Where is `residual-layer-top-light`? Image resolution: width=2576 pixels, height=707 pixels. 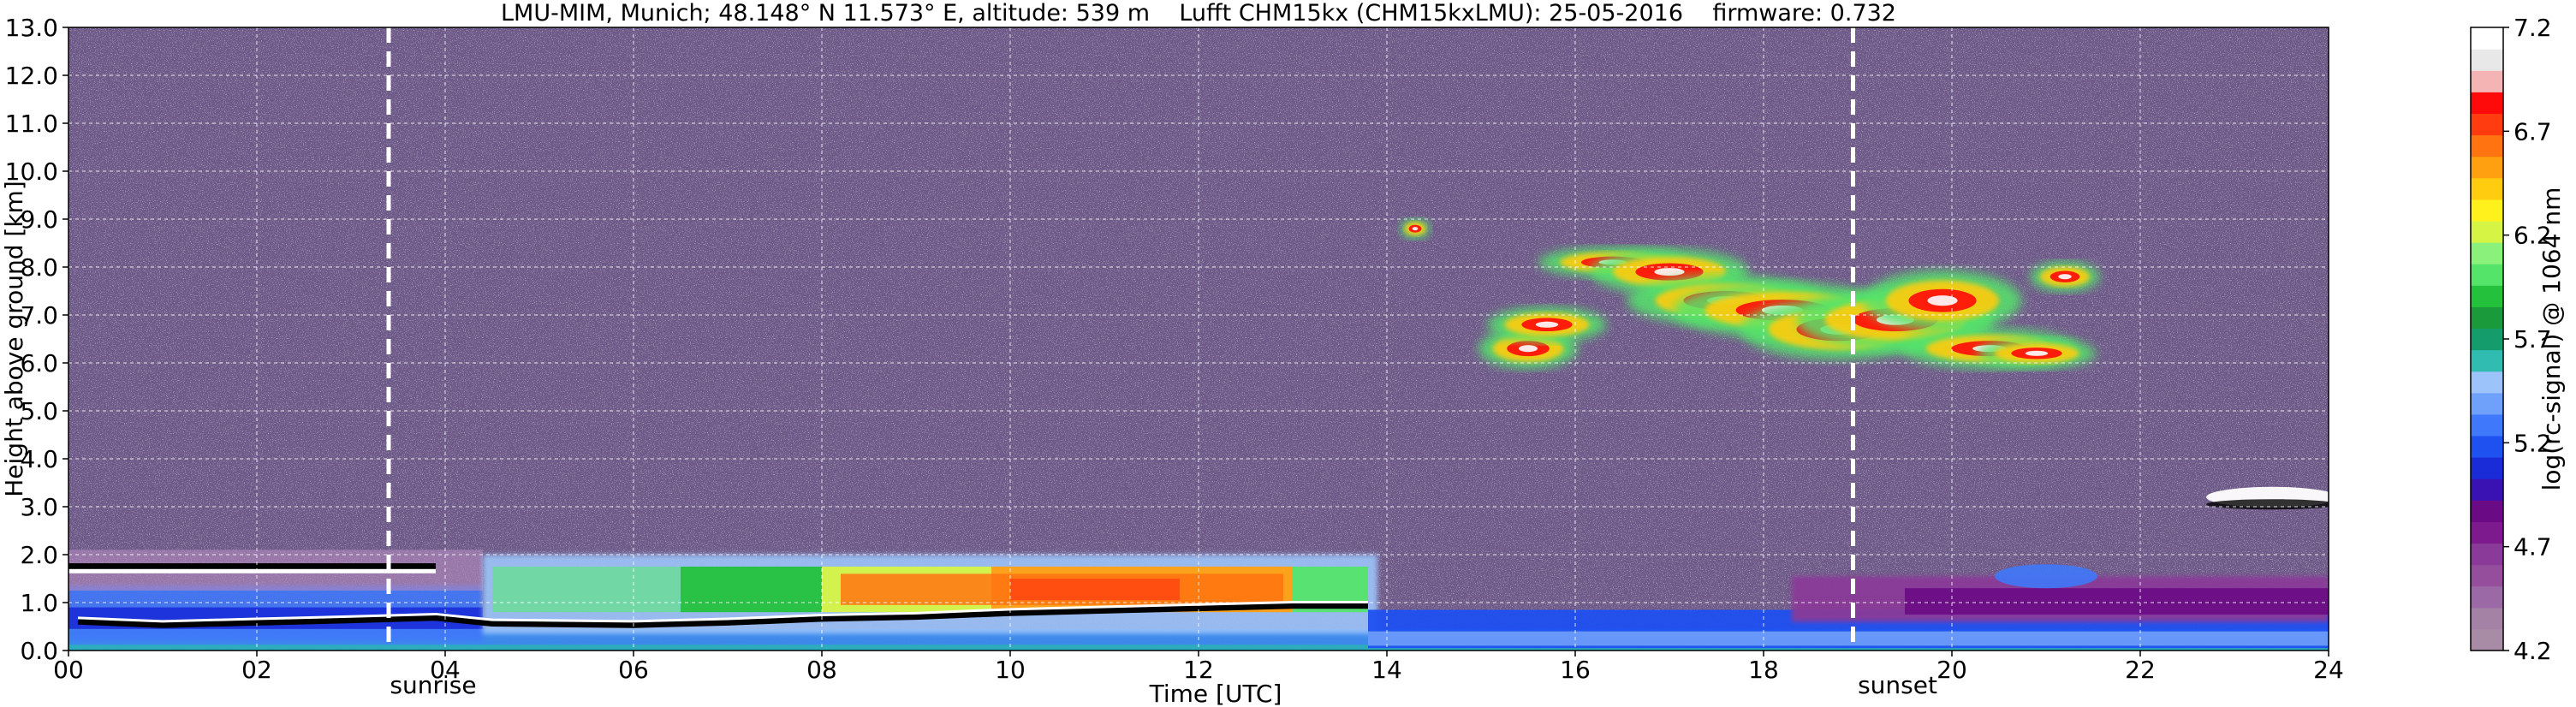
residual-layer-top-light is located at coordinates (252, 570).